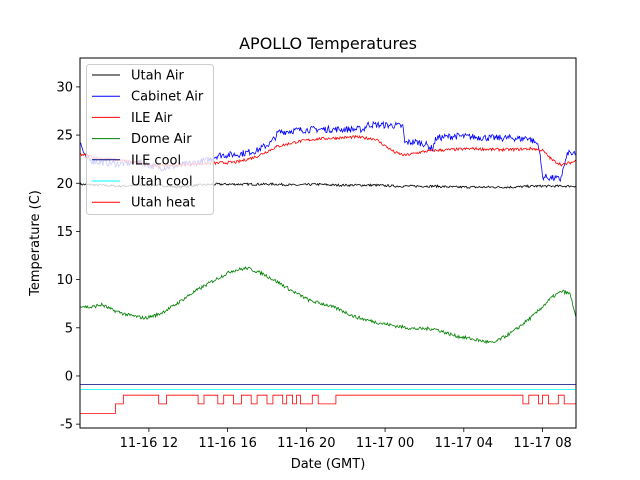  What do you see at coordinates (152, 118) in the screenshot?
I see `legend-label: ILE Air` at bounding box center [152, 118].